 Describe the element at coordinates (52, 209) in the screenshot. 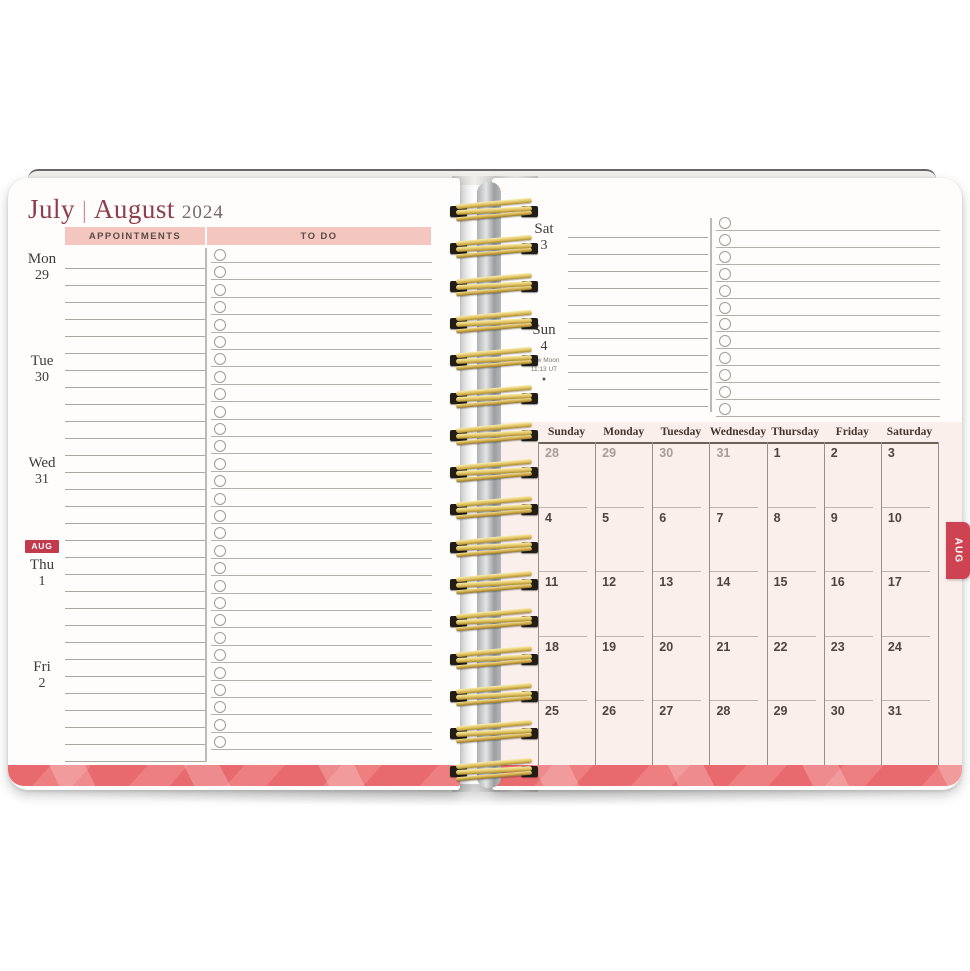

I see `title-month-july: July` at that location.